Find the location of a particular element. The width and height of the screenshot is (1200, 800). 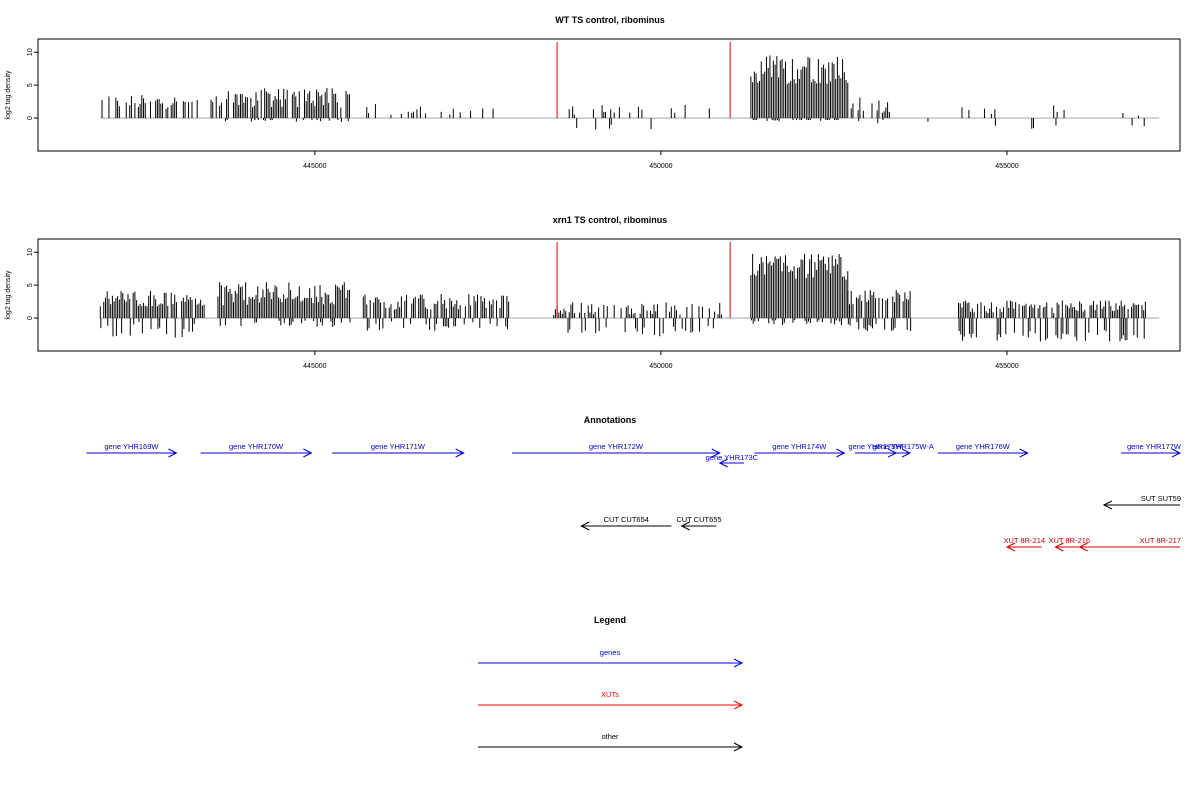

annotations-title: Annotations is located at coordinates (610, 420).